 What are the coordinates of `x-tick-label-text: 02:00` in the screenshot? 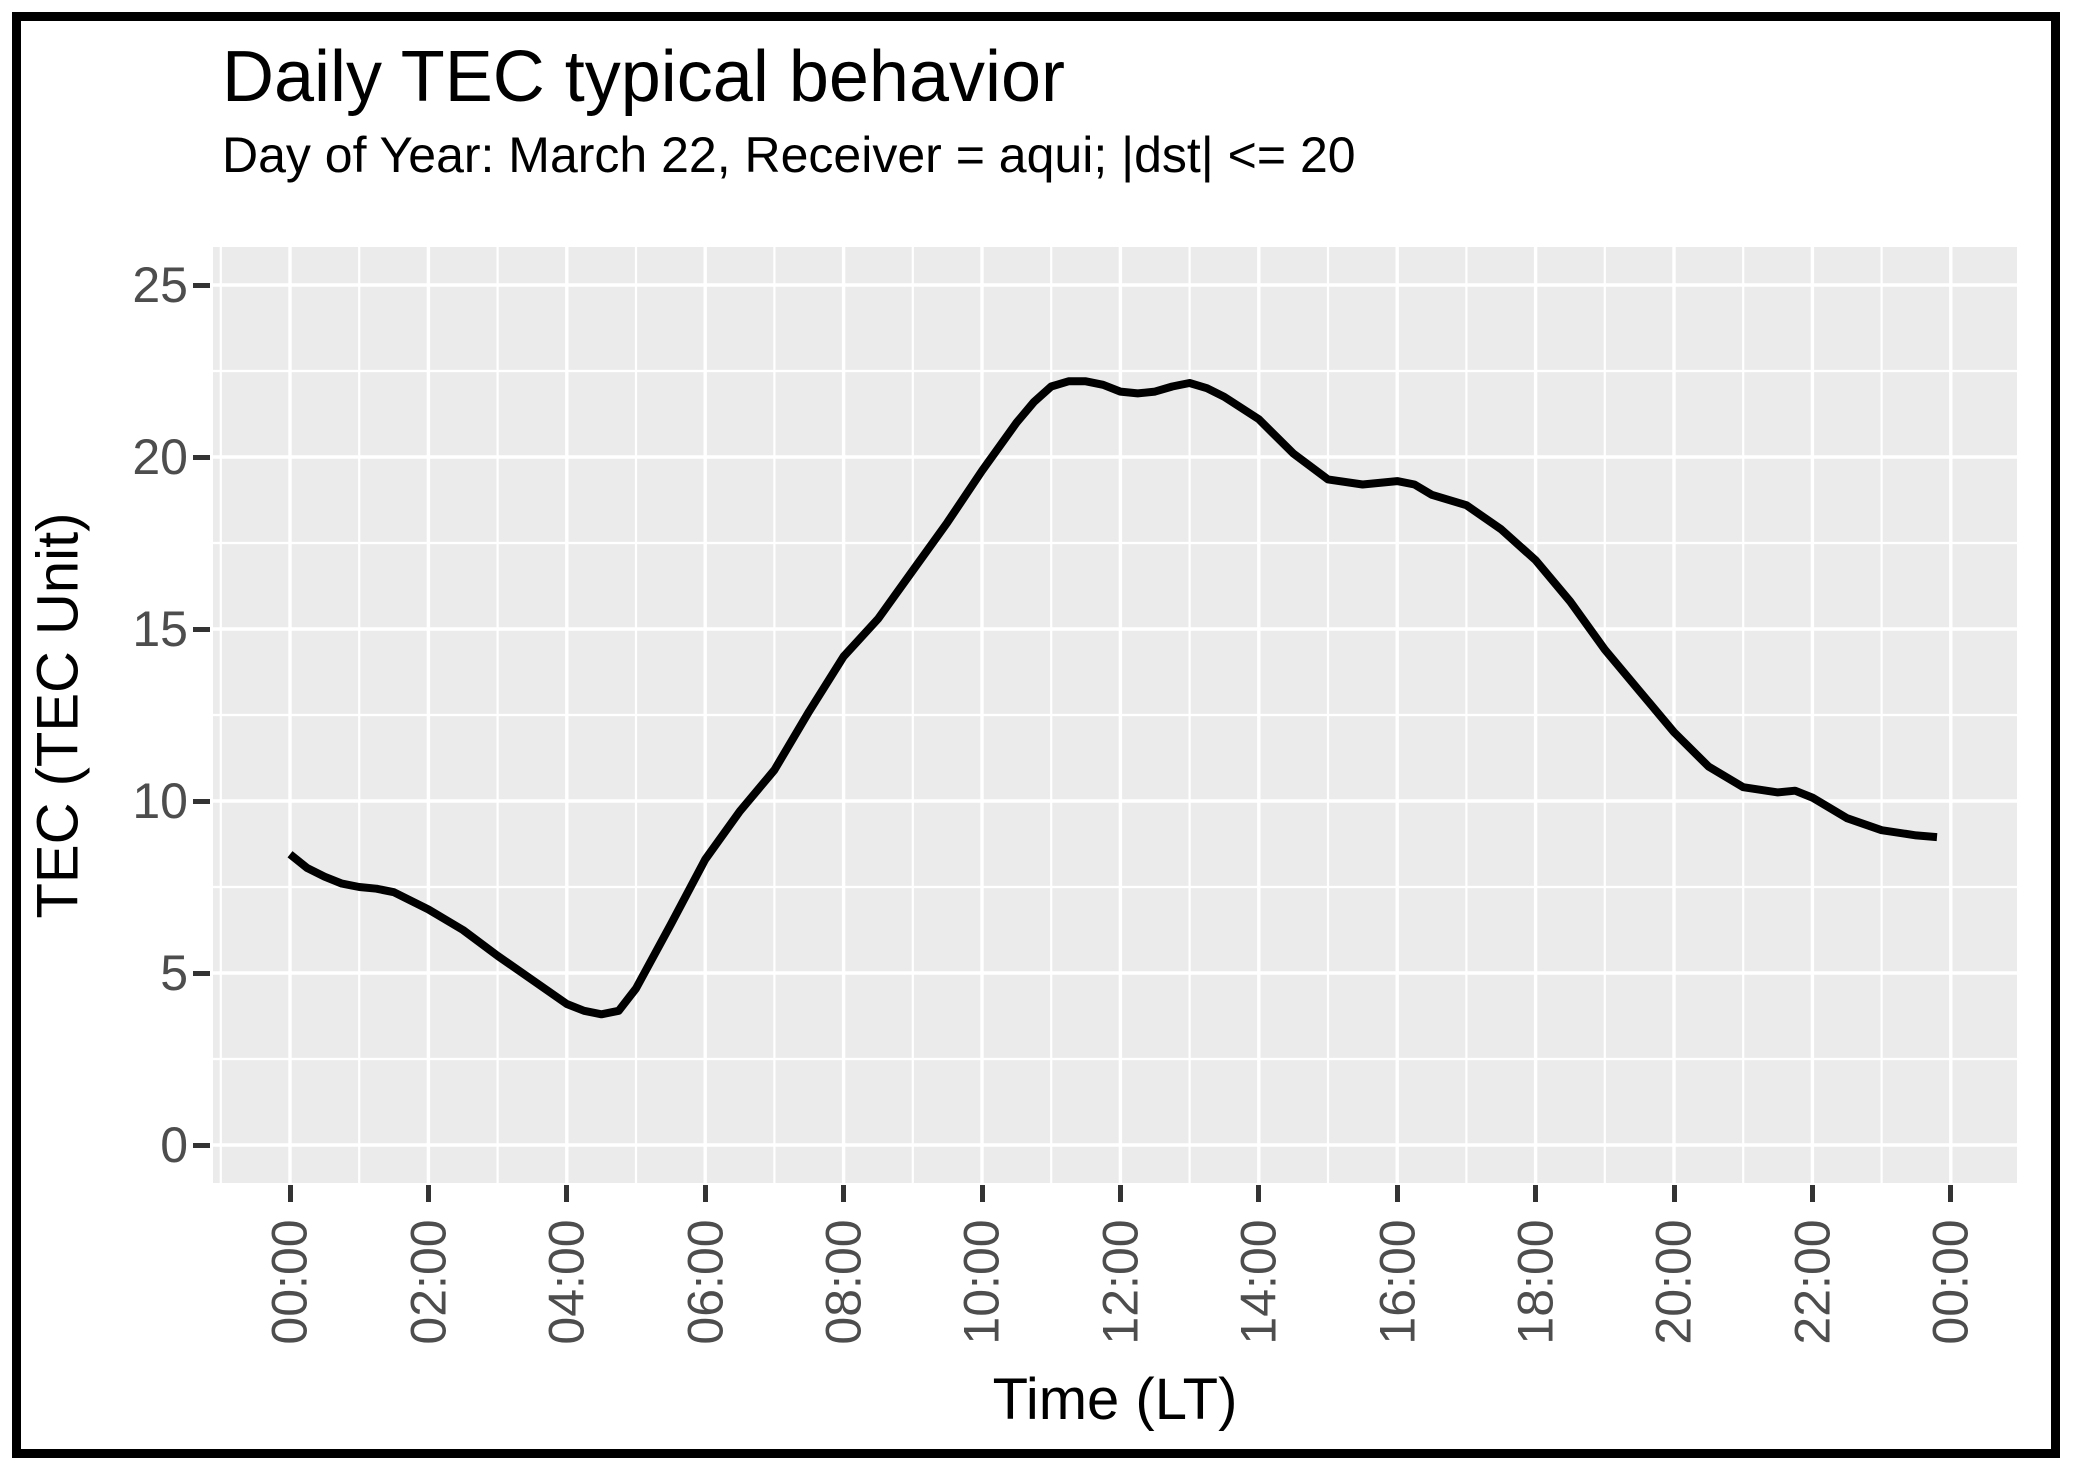 It's located at (428, 1282).